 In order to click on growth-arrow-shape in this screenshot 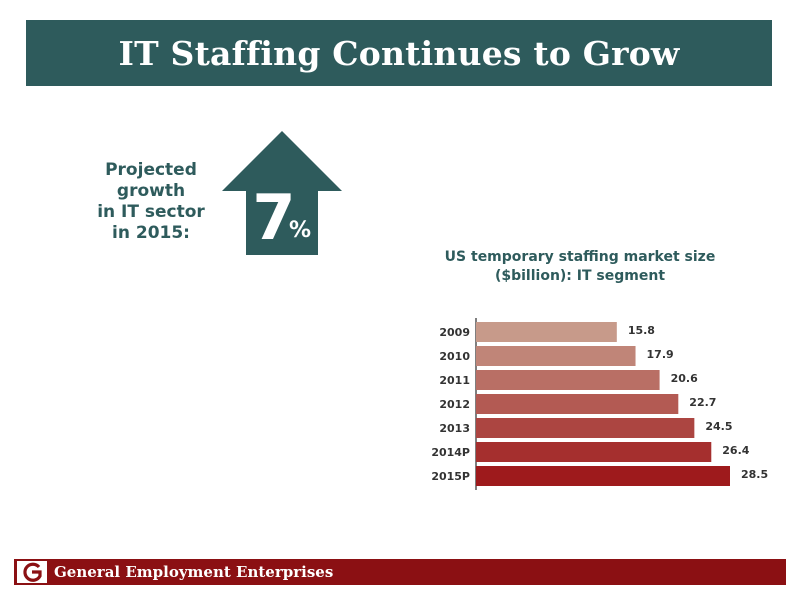, I will do `click(282, 193)`.